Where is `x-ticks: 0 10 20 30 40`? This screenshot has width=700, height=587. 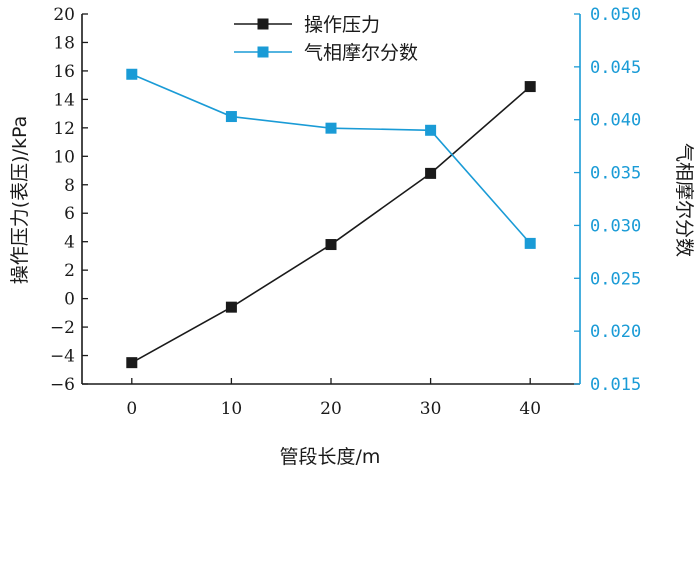
x-ticks: 0 10 20 30 40 is located at coordinates (333, 398).